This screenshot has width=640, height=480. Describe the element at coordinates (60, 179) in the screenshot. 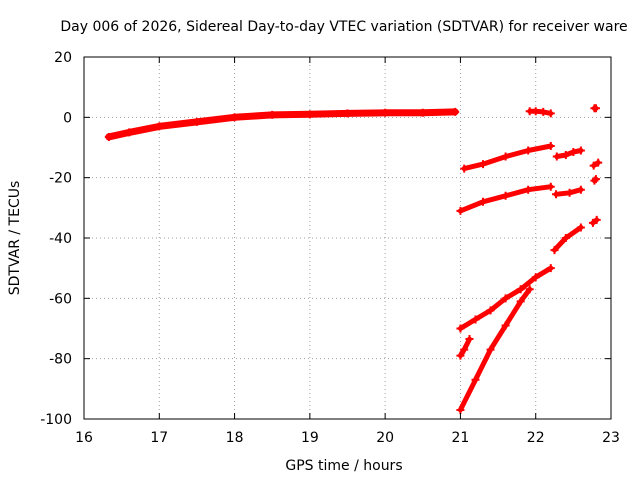

I see `y-tick-label: -20` at that location.